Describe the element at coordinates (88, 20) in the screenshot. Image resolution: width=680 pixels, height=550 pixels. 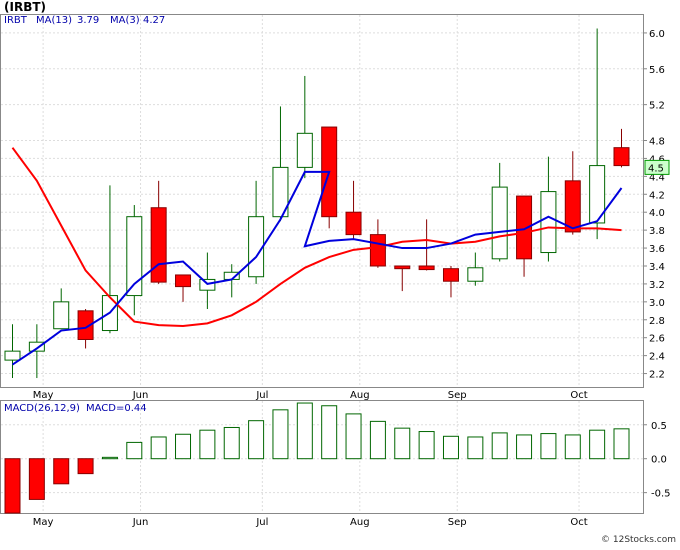
I see `legend-ma13-value: 3.79` at that location.